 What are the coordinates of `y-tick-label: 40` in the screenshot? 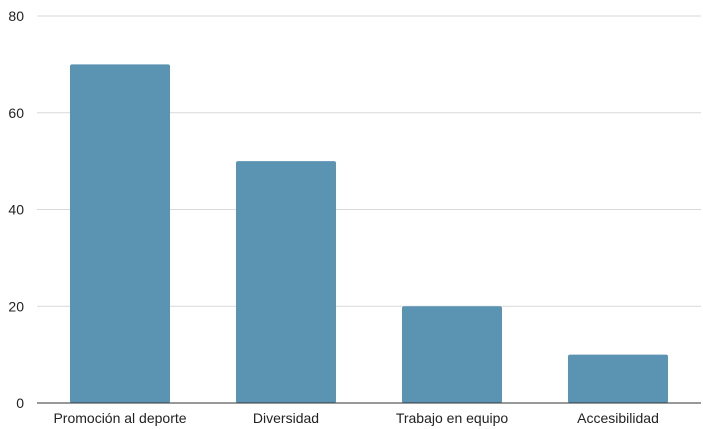 It's located at (16, 210).